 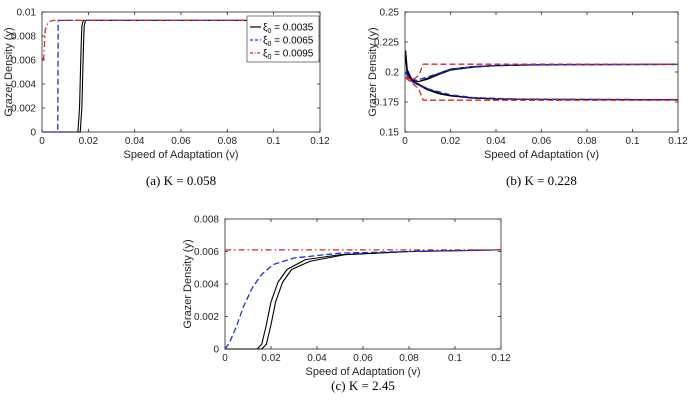 I want to click on y-tick-label: 0.225, so click(x=386, y=43).